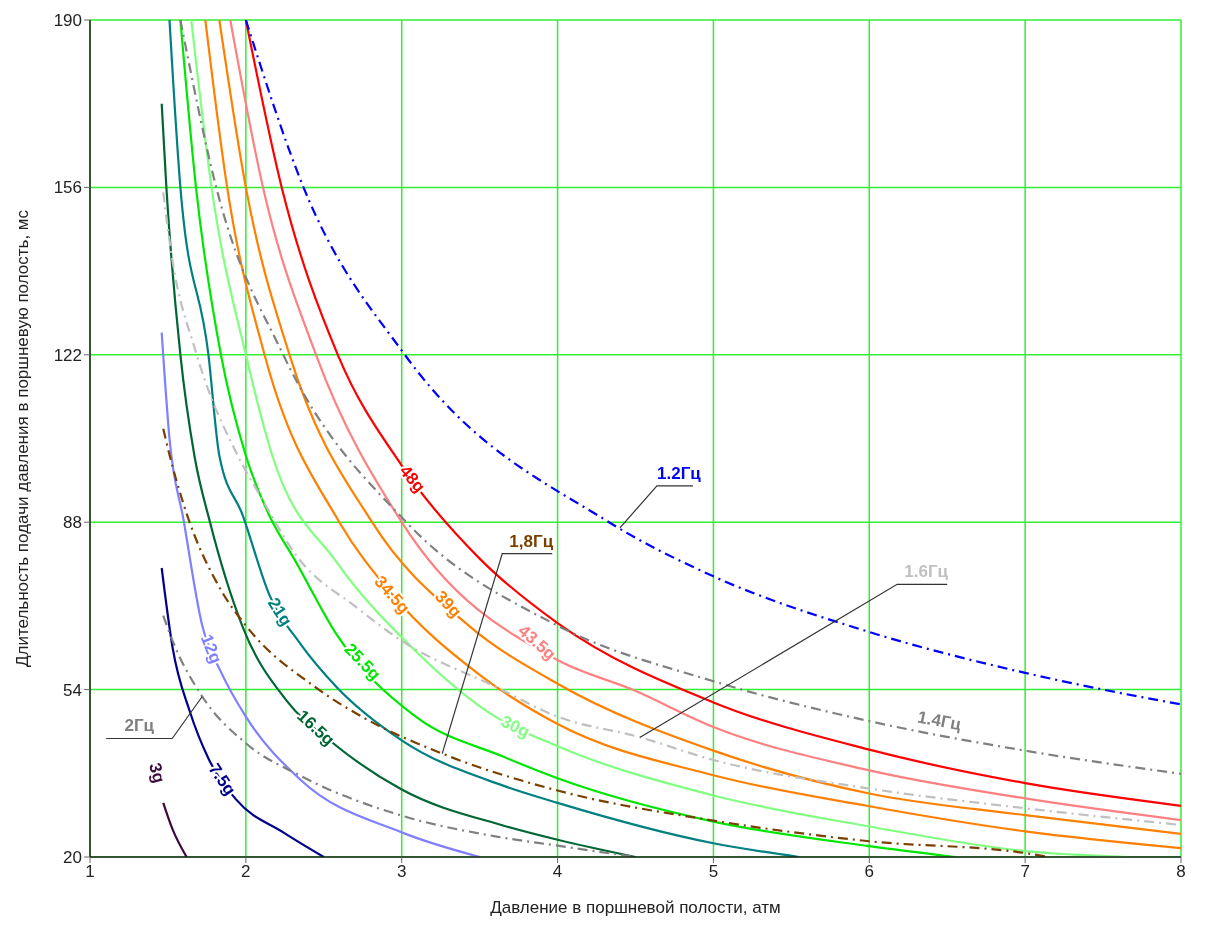  What do you see at coordinates (401, 872) in the screenshot?
I see `x-tick-label: 3` at bounding box center [401, 872].